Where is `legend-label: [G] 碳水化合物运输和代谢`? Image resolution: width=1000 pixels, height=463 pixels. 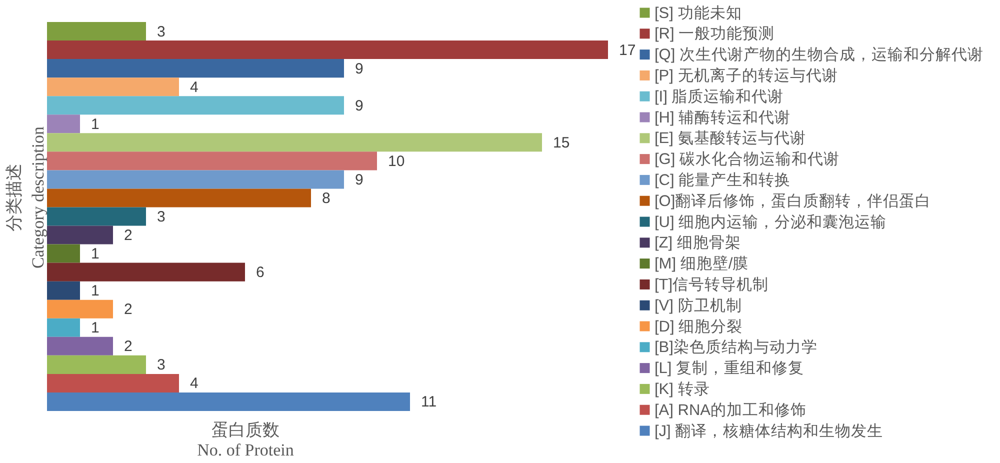
legend-label: [G] 碳水化合物运输和代谢 is located at coordinates (747, 159).